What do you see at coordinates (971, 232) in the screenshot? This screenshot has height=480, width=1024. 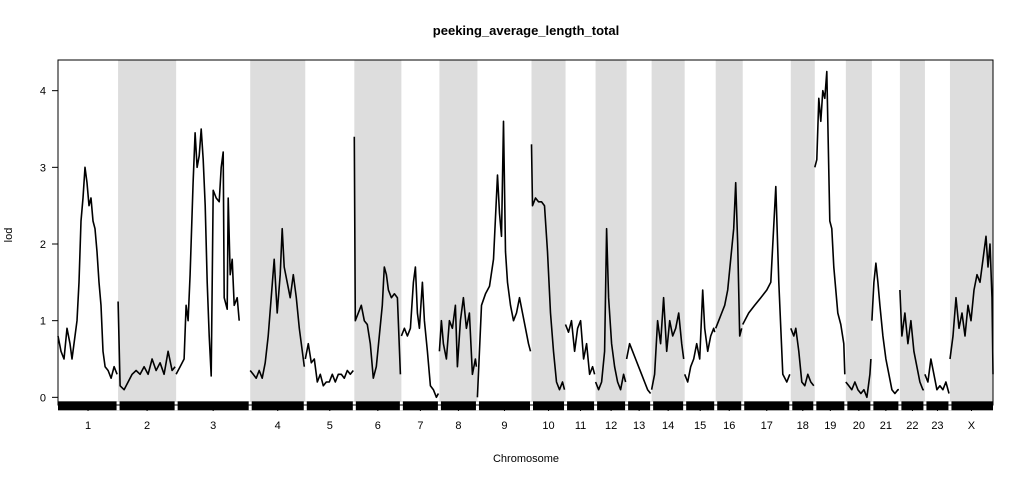 I see `chromosome-band-X` at bounding box center [971, 232].